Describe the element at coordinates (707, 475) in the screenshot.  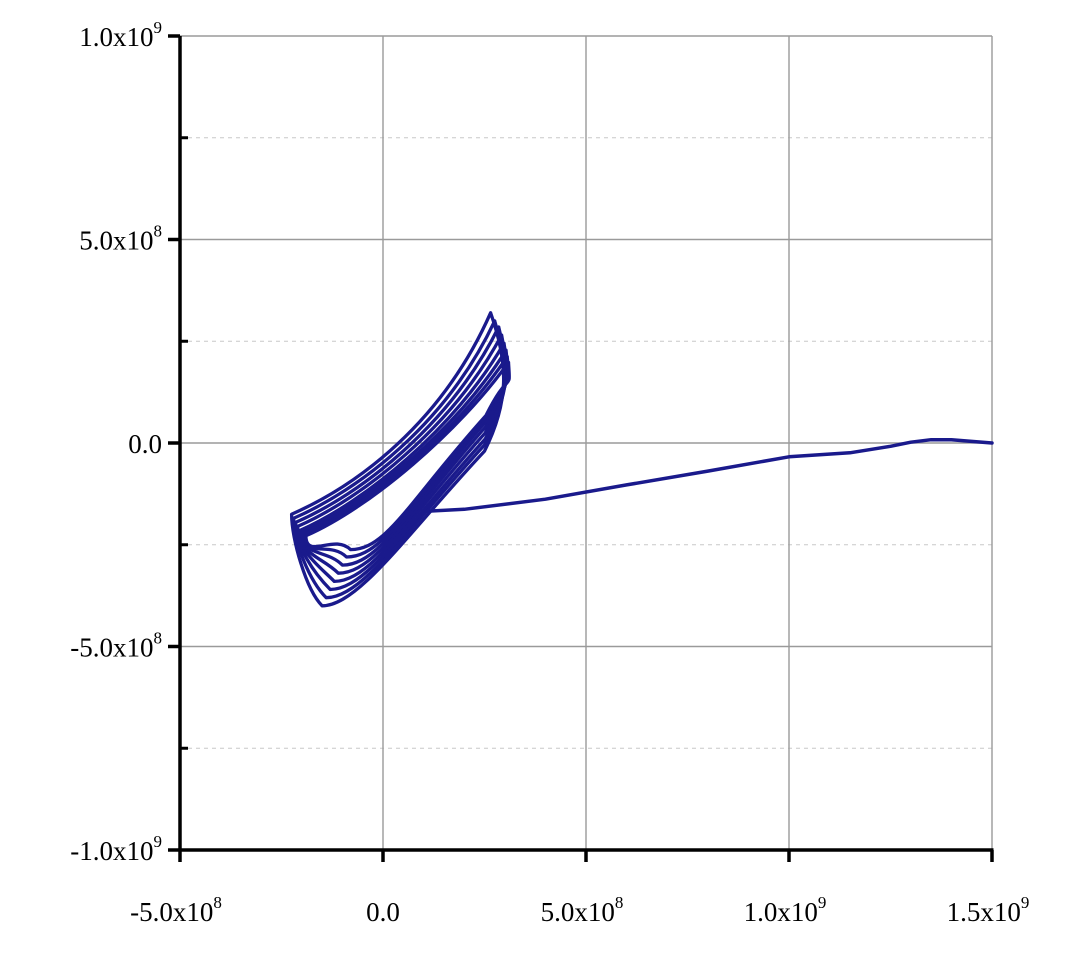
I see `series-tail-line` at that location.